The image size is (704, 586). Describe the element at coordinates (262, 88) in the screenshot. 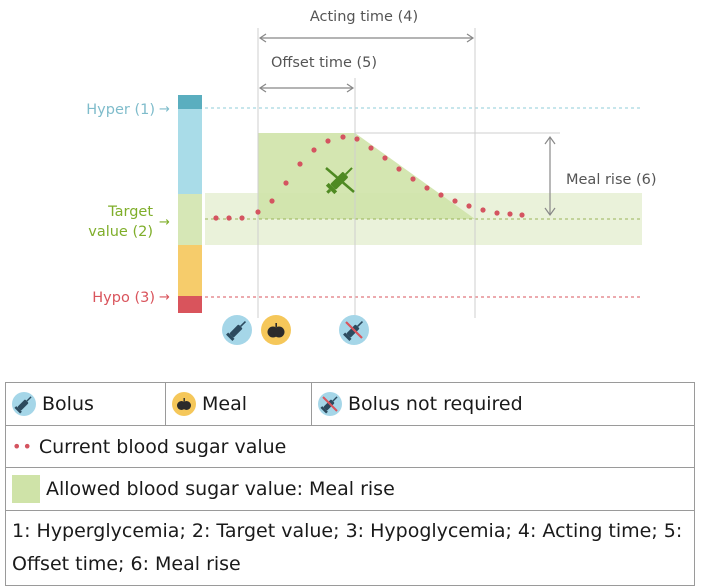

I see `offset-time-arrowhead-left` at that location.